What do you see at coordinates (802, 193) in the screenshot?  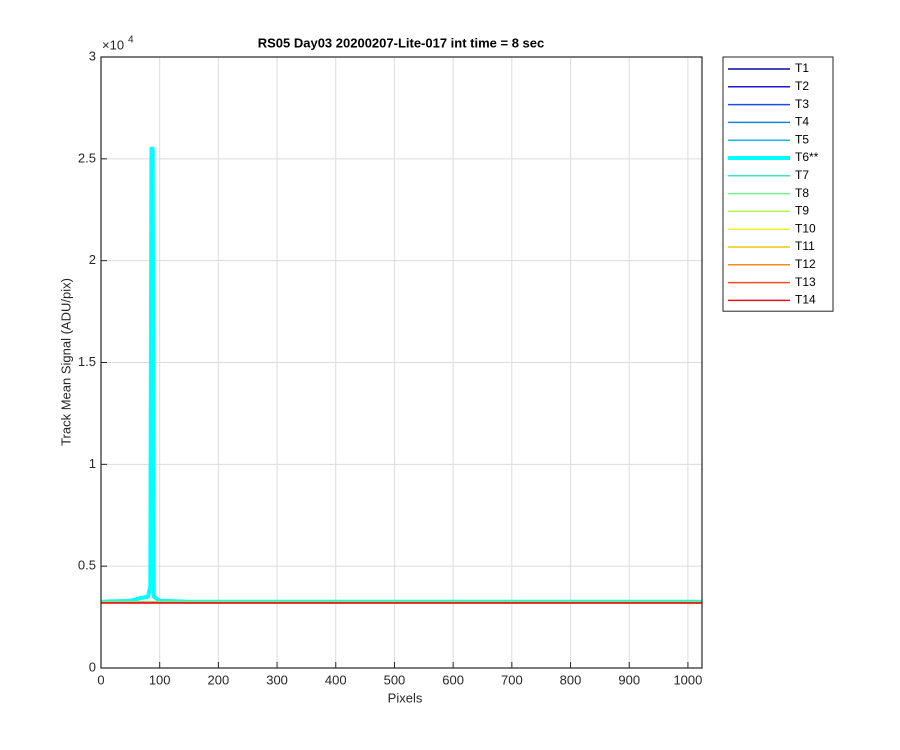 I see `legend-label: T8` at bounding box center [802, 193].